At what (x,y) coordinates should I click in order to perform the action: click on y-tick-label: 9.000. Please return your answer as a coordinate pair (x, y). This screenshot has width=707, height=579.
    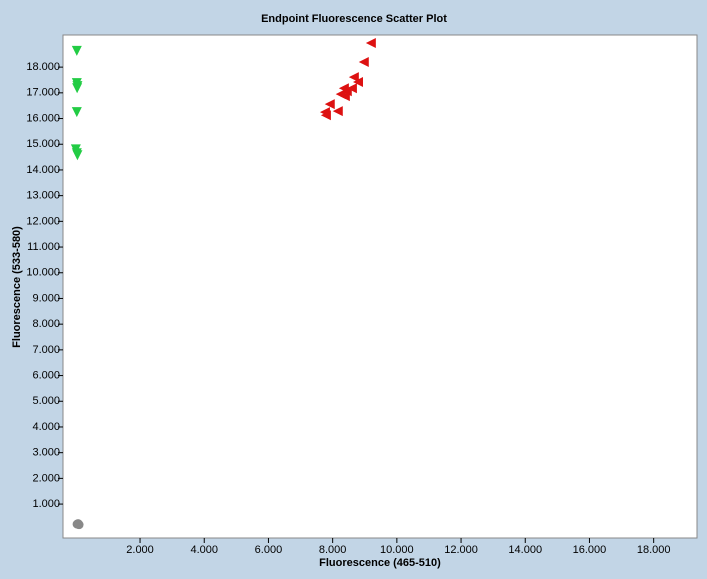
    Looking at the image, I should click on (46, 298).